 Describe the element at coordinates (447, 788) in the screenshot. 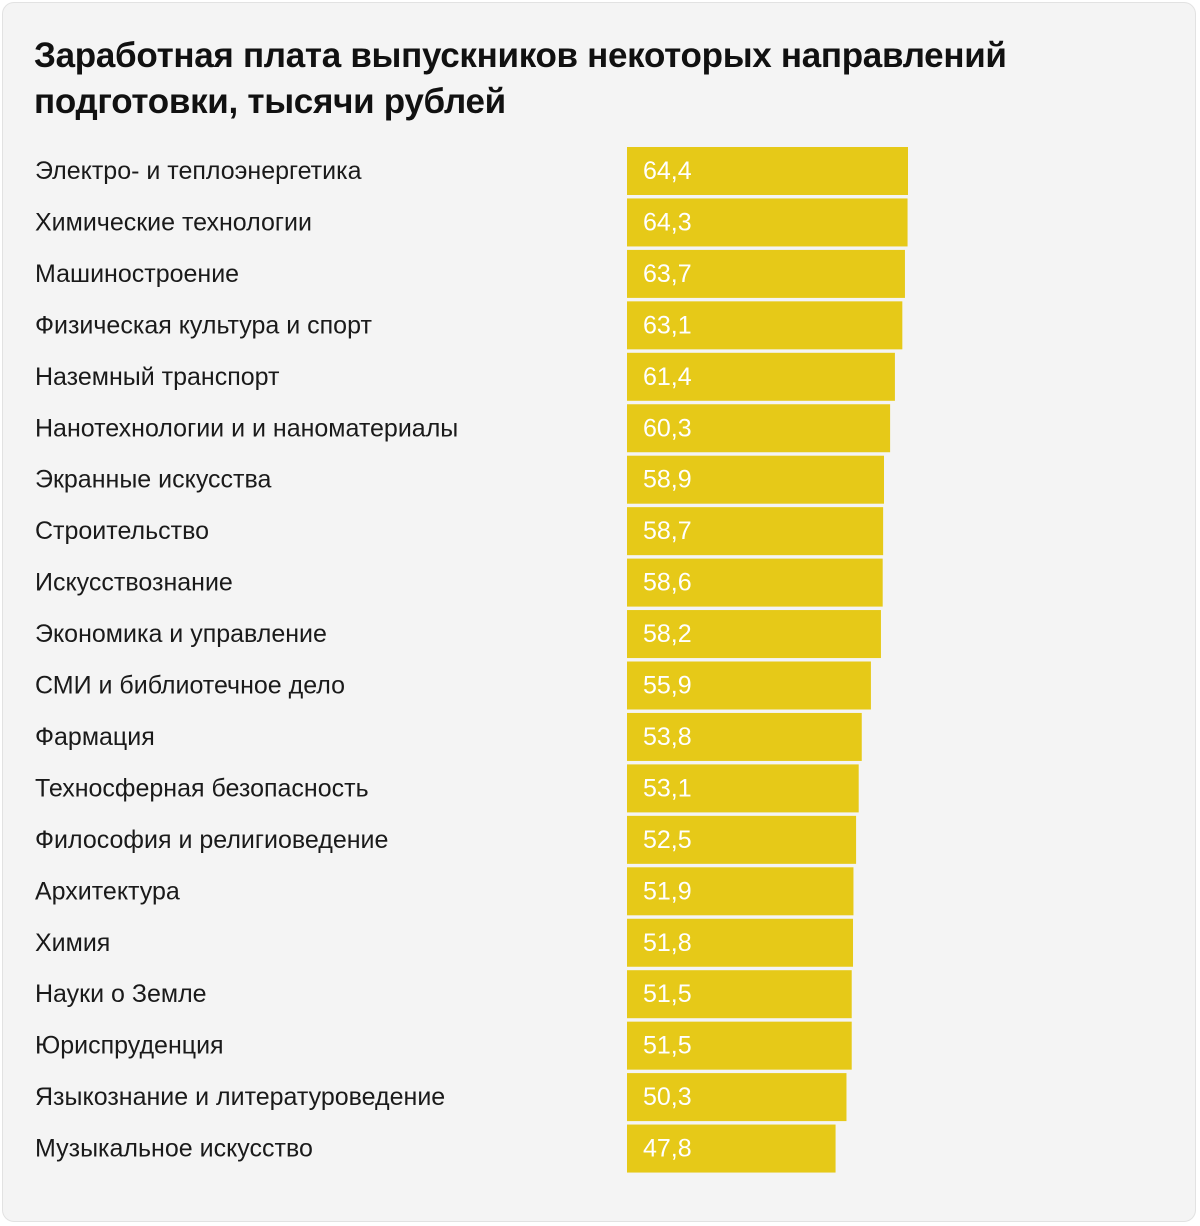

I see `bar-row: Техносферная безопасность 53,1` at that location.